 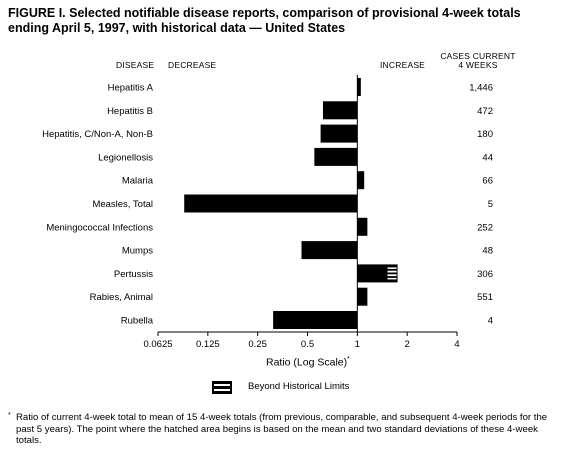 I want to click on category-label-malaria: Malaria, so click(x=138, y=181).